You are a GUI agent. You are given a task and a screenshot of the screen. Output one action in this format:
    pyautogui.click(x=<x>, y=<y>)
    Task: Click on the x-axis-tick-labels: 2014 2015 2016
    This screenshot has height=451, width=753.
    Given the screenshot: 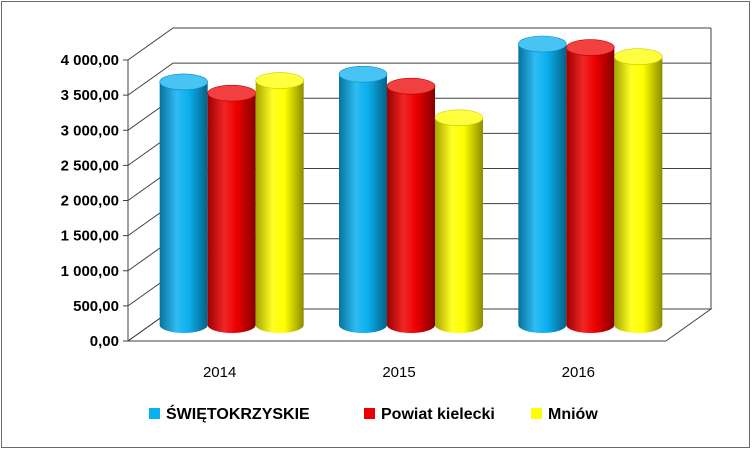 What is the action you would take?
    pyautogui.click(x=399, y=372)
    